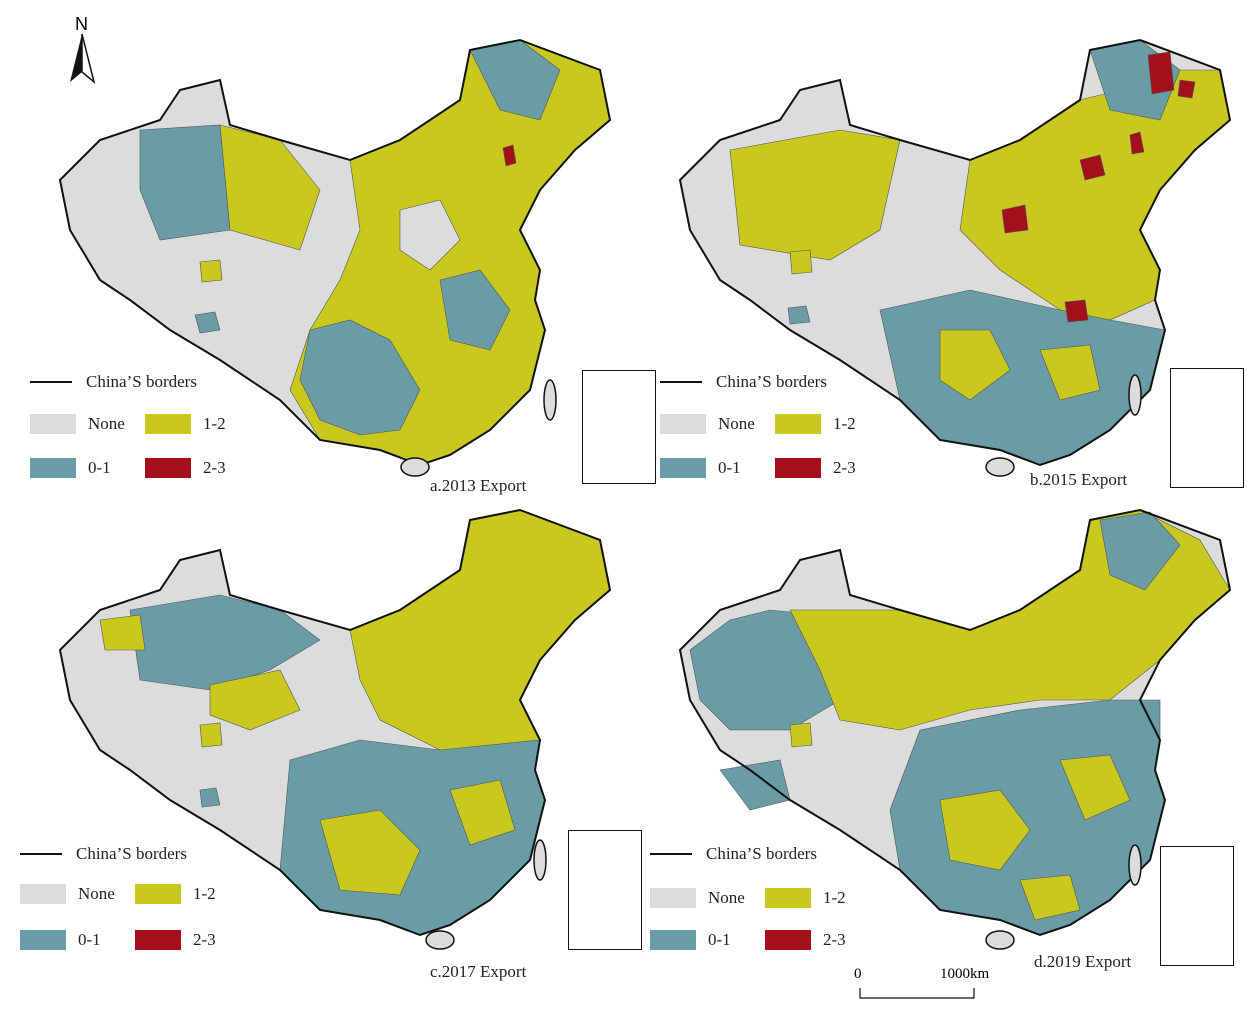  I want to click on north-arrow-icon, so click(83, 59).